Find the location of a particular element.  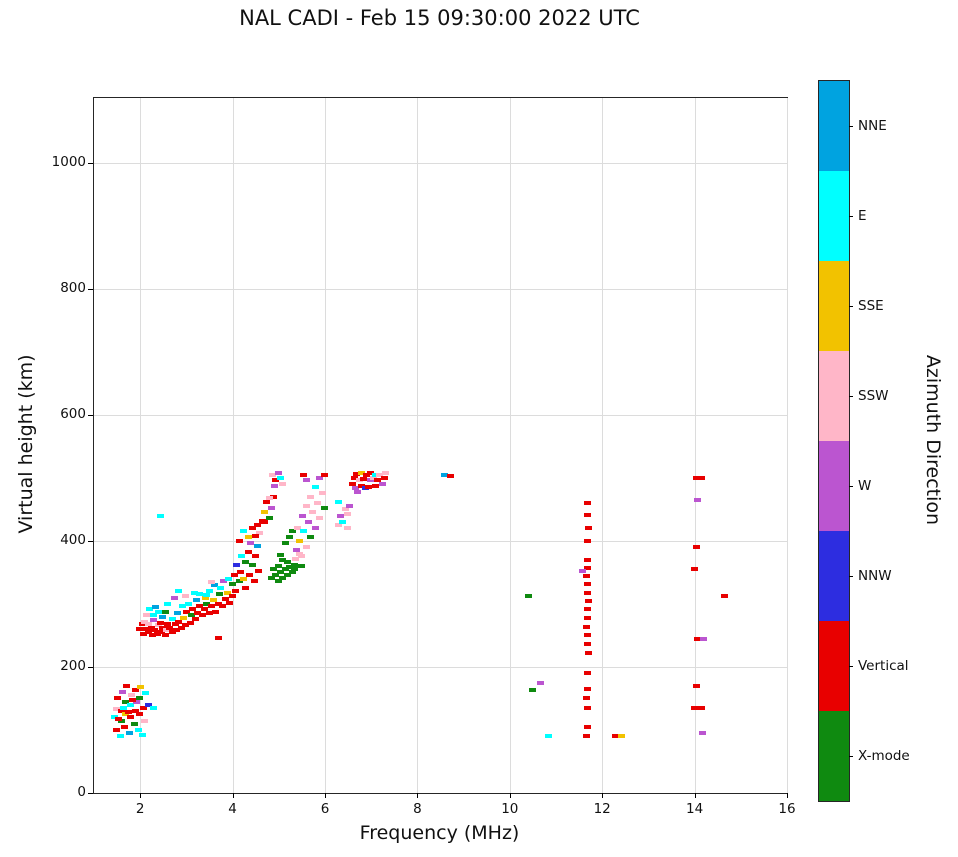

x-tick-label: 8 is located at coordinates (417, 809).